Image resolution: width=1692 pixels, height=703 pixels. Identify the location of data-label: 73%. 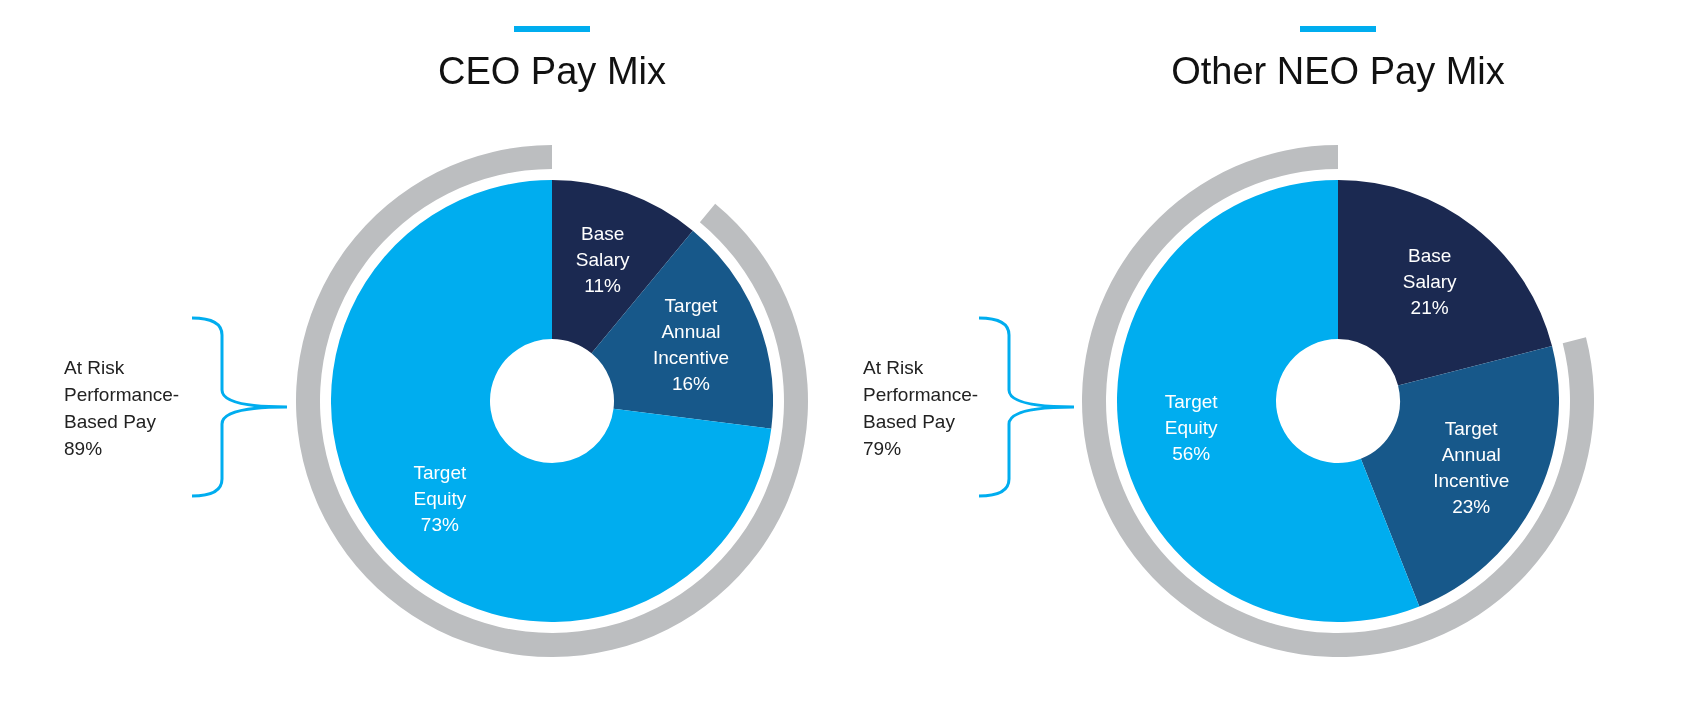
(439, 525).